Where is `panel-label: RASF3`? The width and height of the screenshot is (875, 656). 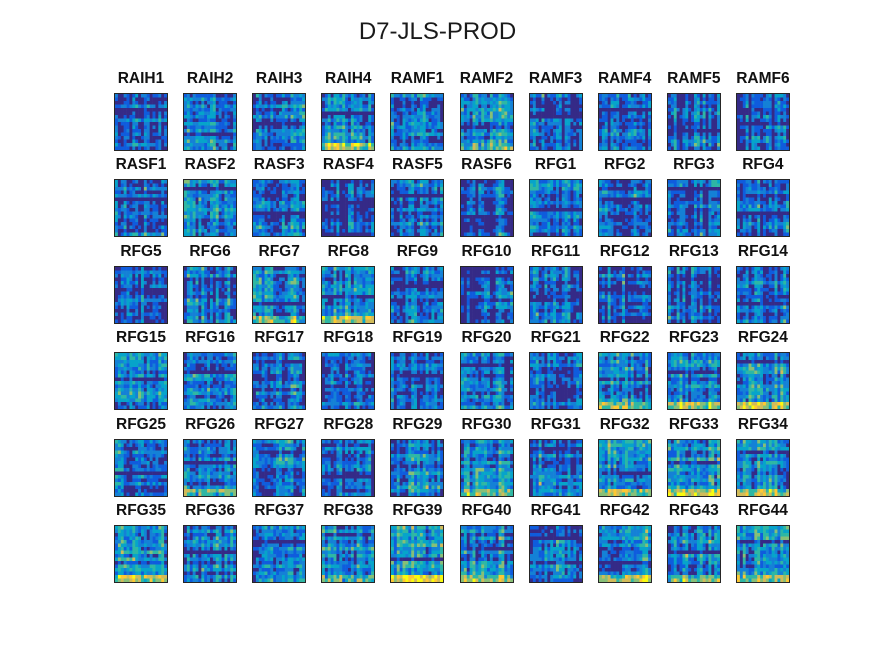 panel-label: RASF3 is located at coordinates (279, 165).